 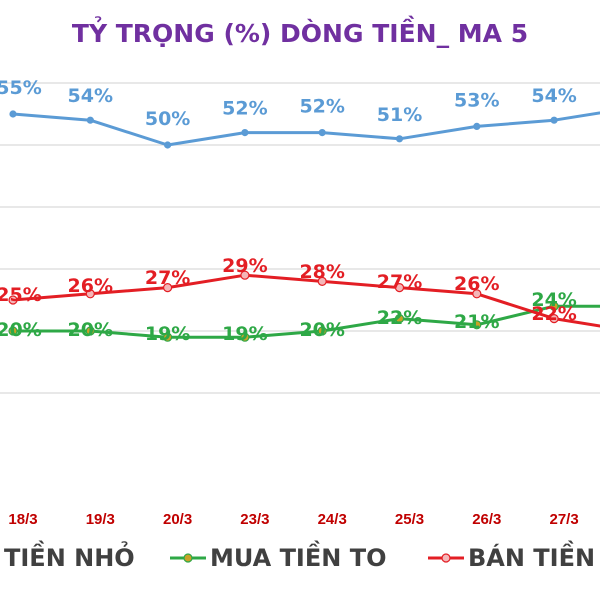 What do you see at coordinates (293, 519) in the screenshot?
I see `x-axis-ticks: 18/3 19/3 20/3 23/3 24/3 25/3 26/3 27/3` at bounding box center [293, 519].